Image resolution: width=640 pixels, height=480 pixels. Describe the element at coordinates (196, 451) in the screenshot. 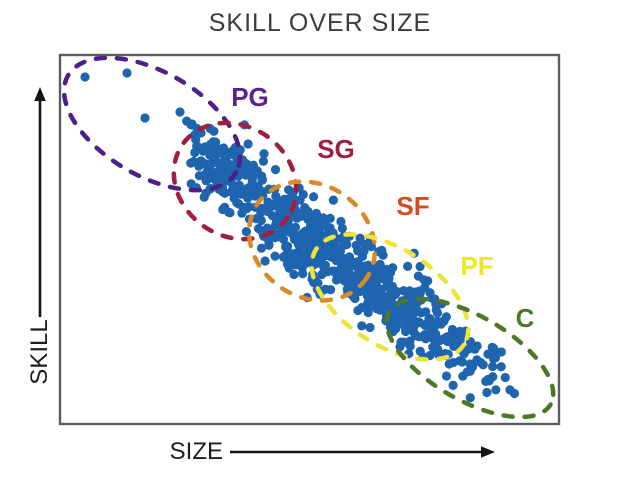

I see `x-axis-label: SIZE` at that location.